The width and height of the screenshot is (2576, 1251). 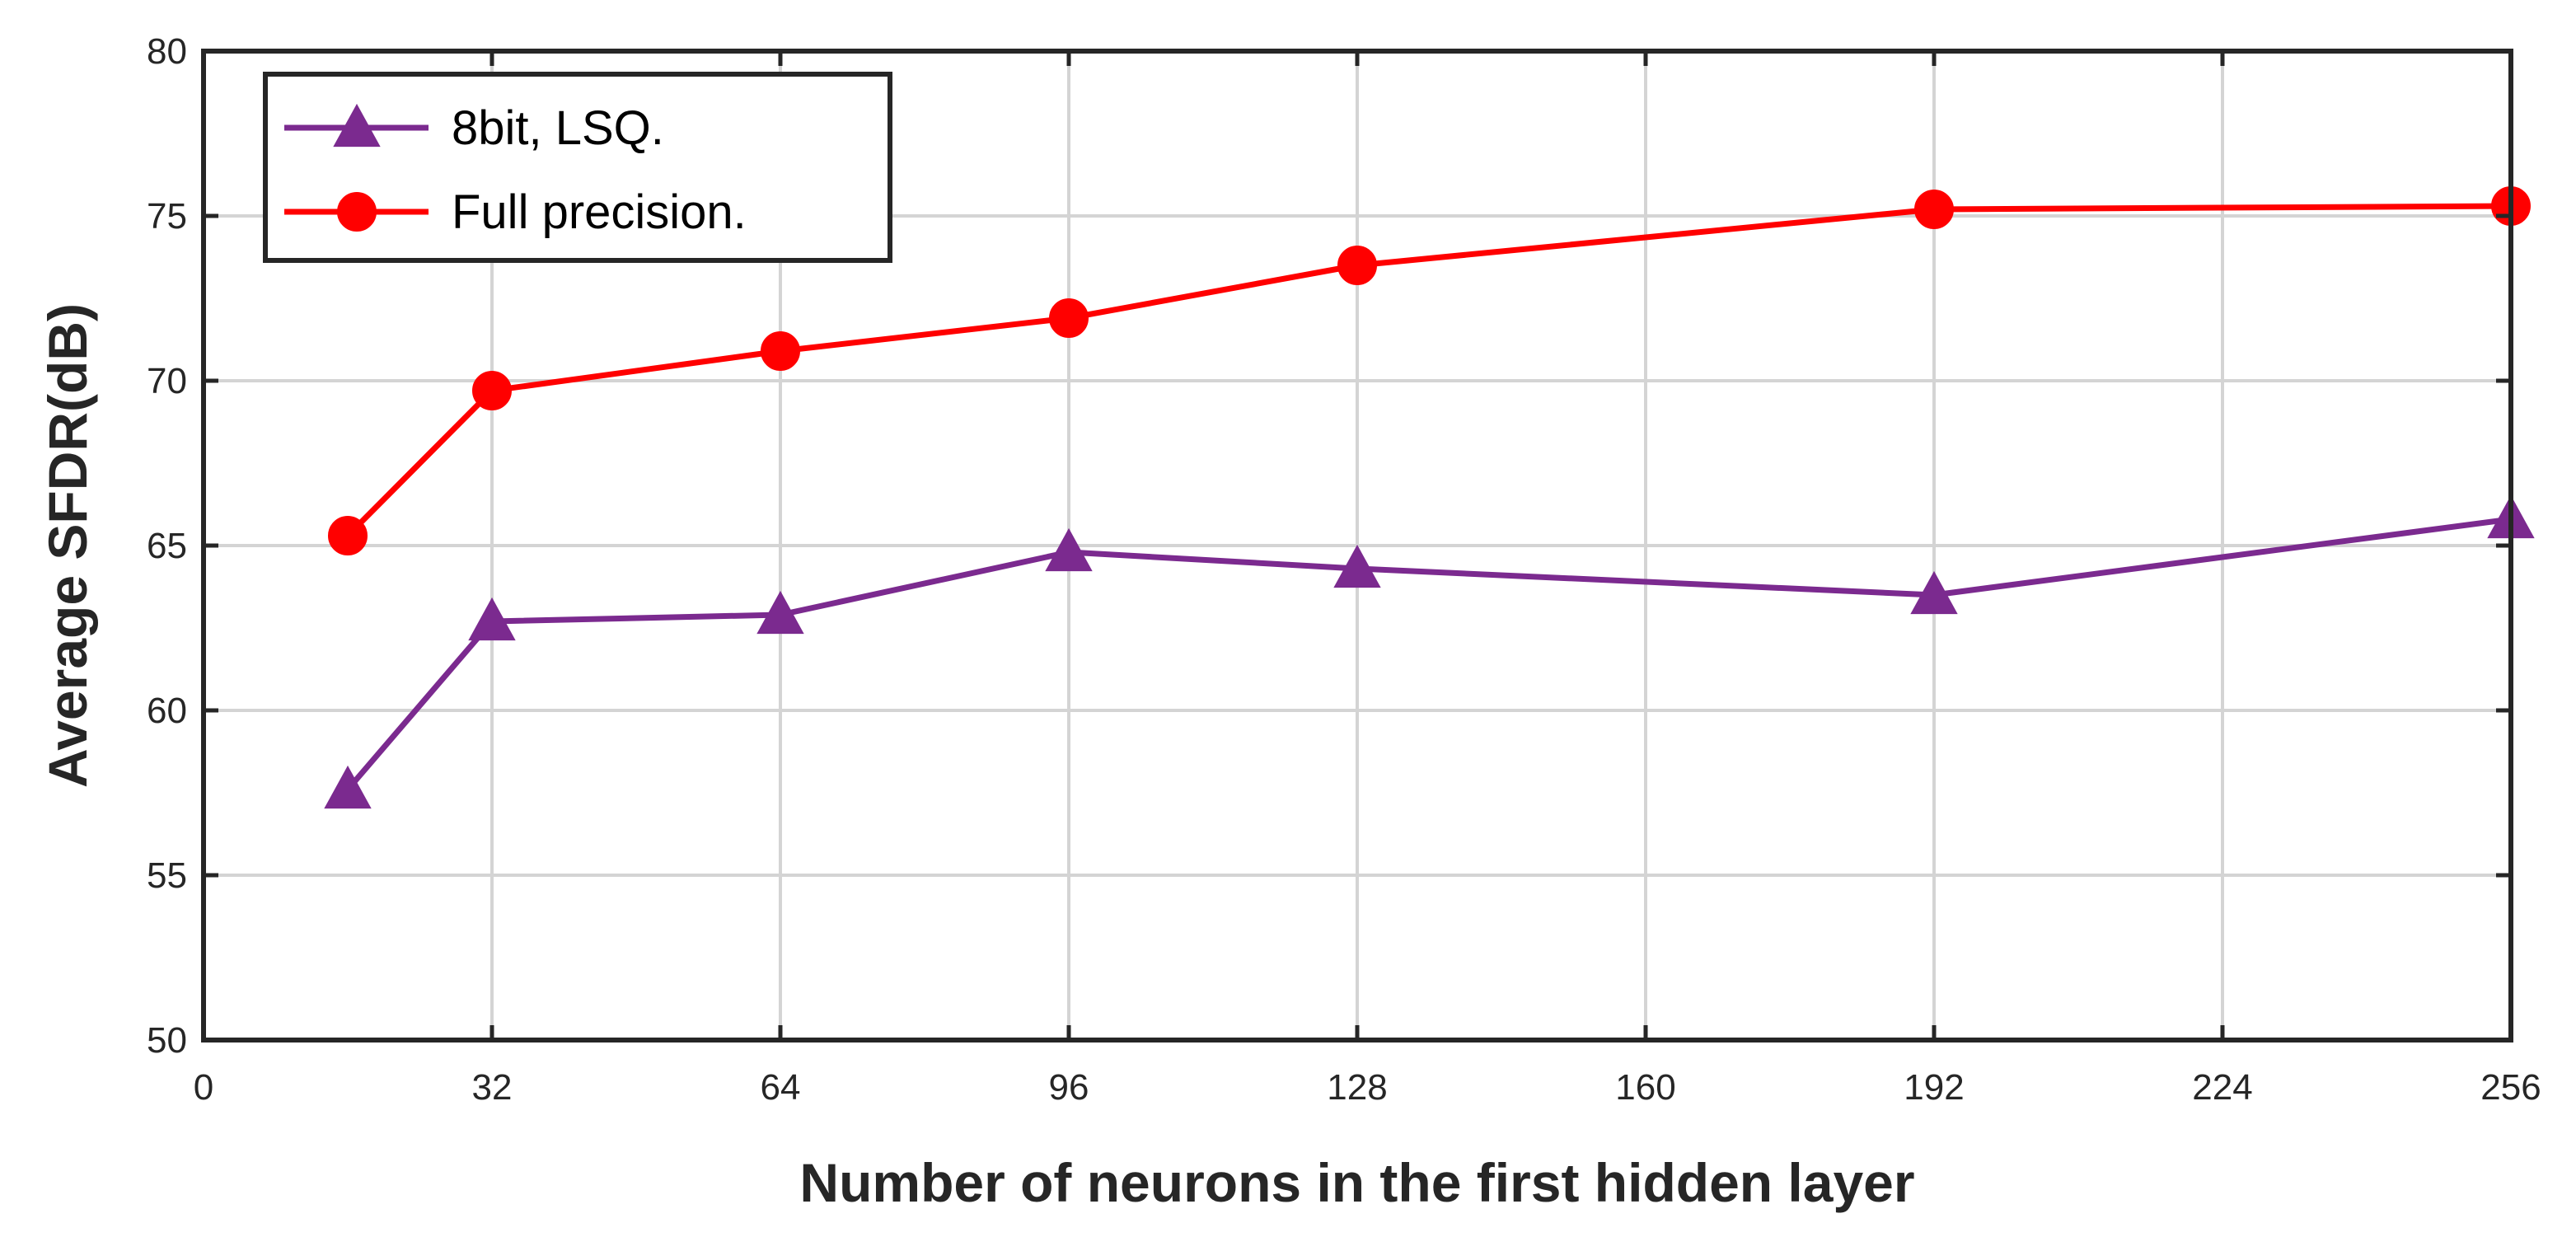 What do you see at coordinates (203, 1087) in the screenshot?
I see `x-tick-label: 0` at bounding box center [203, 1087].